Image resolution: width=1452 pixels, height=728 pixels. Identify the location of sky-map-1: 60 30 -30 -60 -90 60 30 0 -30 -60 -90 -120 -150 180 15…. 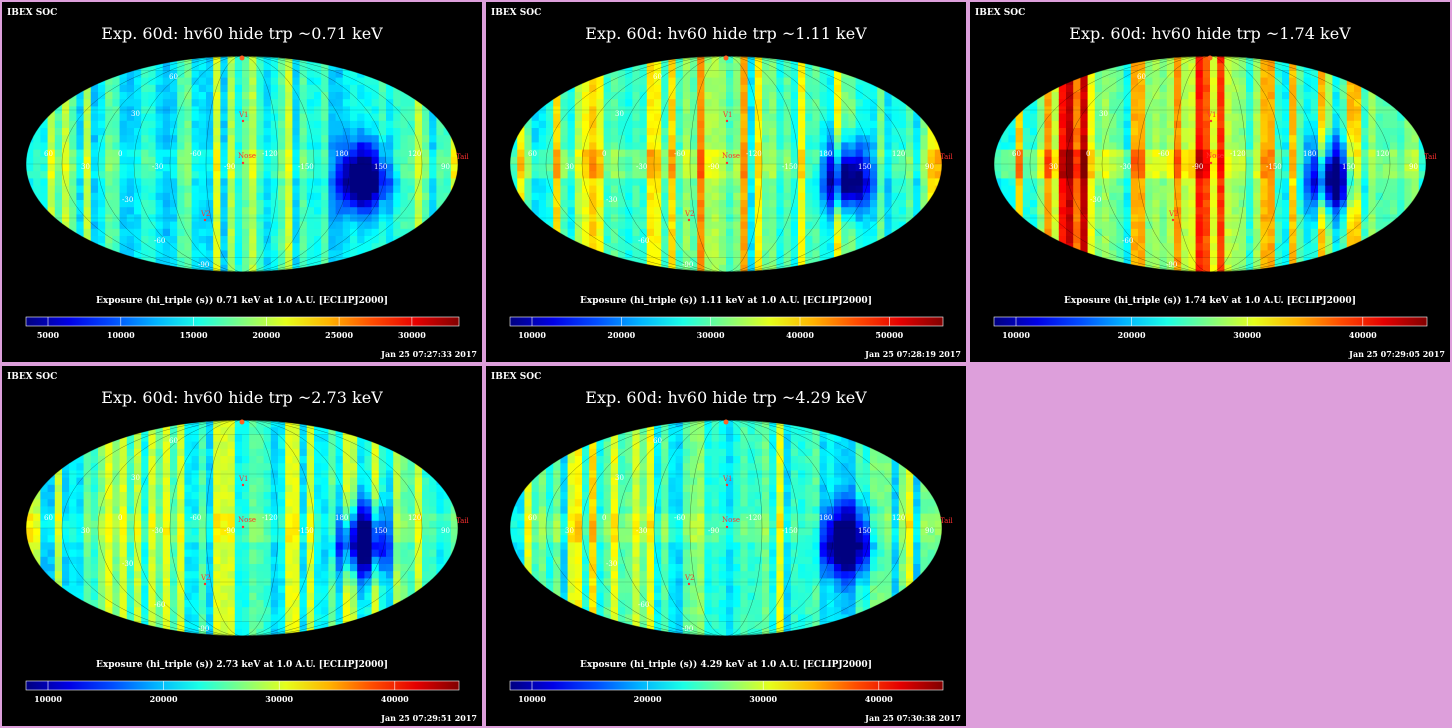
(247, 197).